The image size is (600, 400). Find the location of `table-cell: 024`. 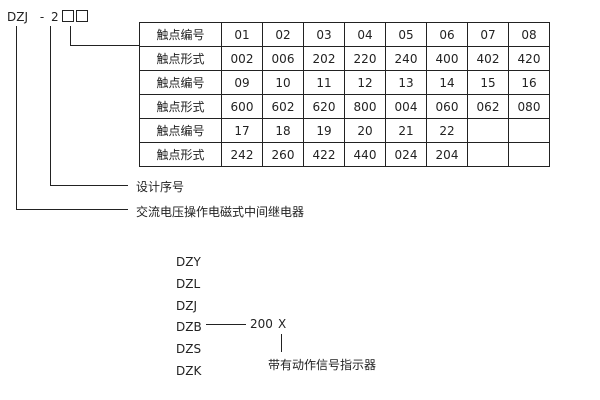

table-cell: 024 is located at coordinates (406, 154).